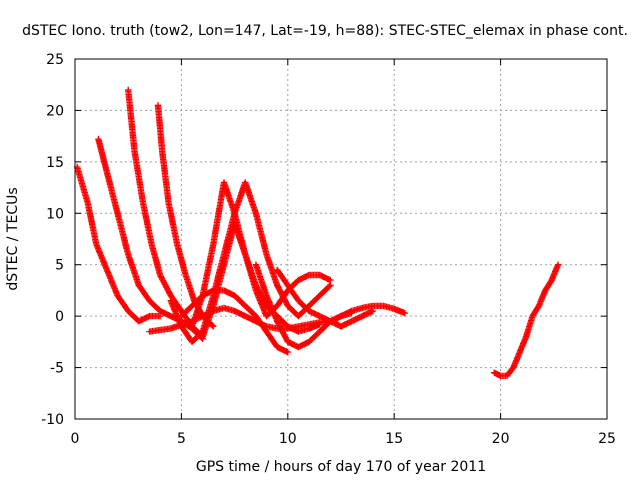 The width and height of the screenshot is (640, 480). Describe the element at coordinates (341, 467) in the screenshot. I see `x-axis-label: GPS time / hours of day 170 of year 2011` at that location.